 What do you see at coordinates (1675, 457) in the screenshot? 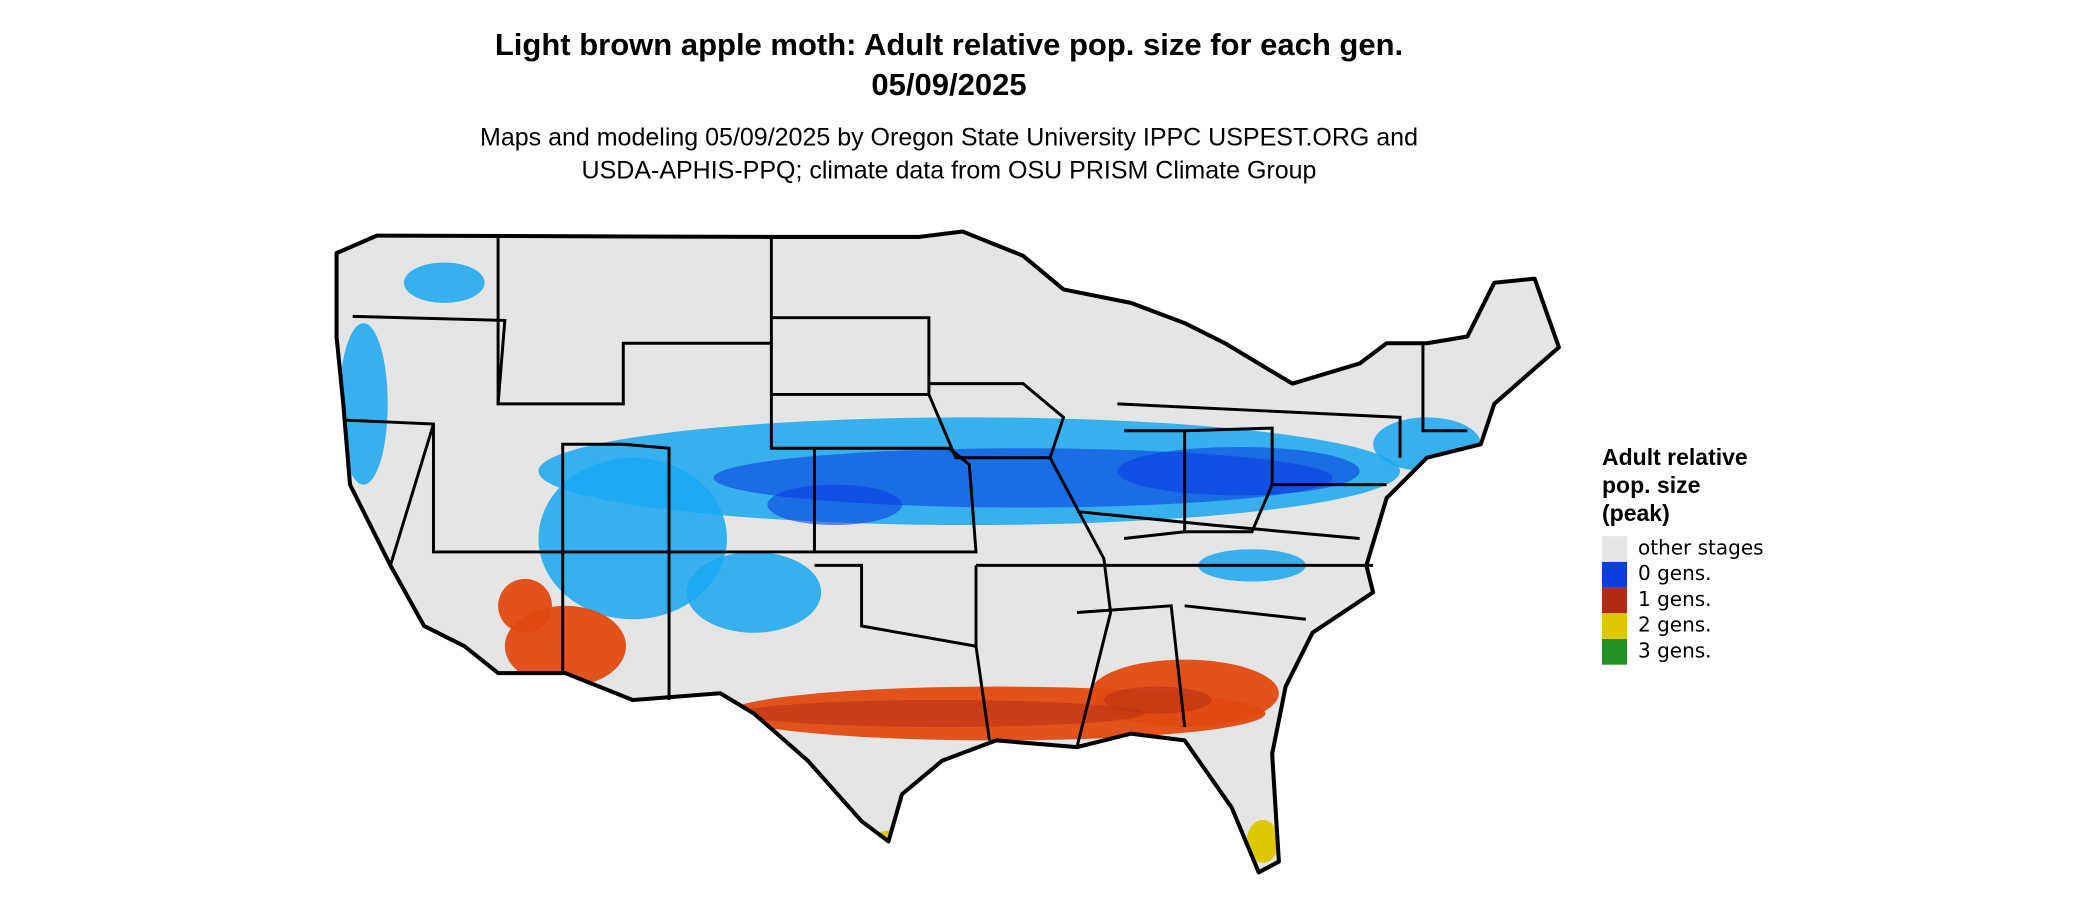
I see `legend-title: Adult relative` at bounding box center [1675, 457].